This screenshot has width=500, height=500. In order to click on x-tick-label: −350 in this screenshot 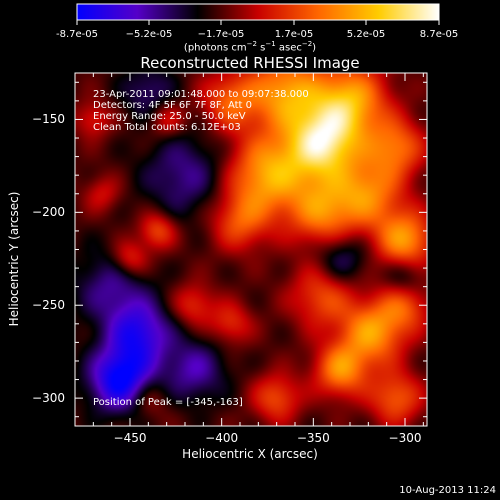, I will do `click(313, 438)`.